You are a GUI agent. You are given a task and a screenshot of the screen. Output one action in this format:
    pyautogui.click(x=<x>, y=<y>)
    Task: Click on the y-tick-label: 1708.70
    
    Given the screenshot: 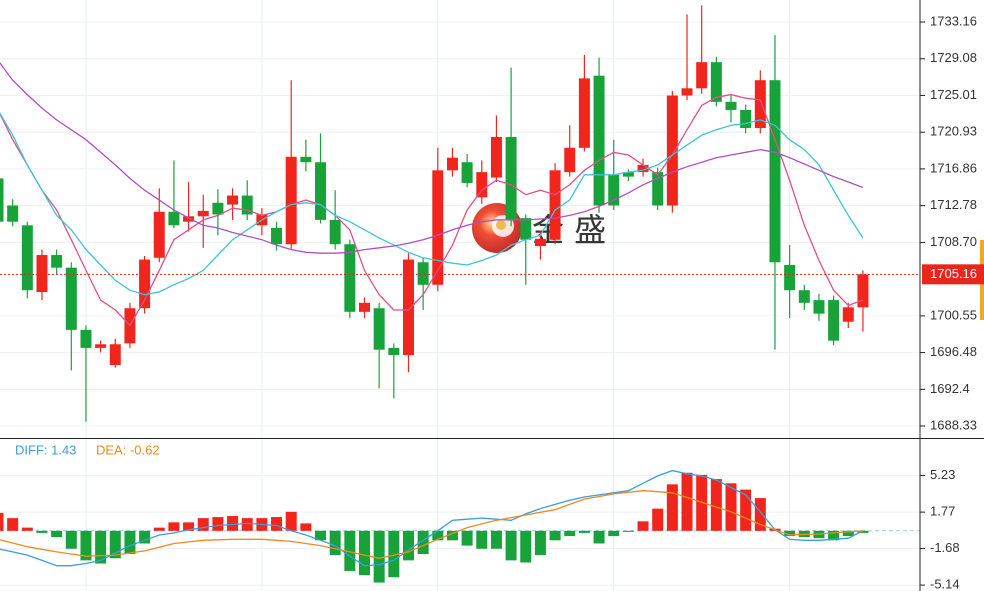 What is the action you would take?
    pyautogui.click(x=953, y=241)
    